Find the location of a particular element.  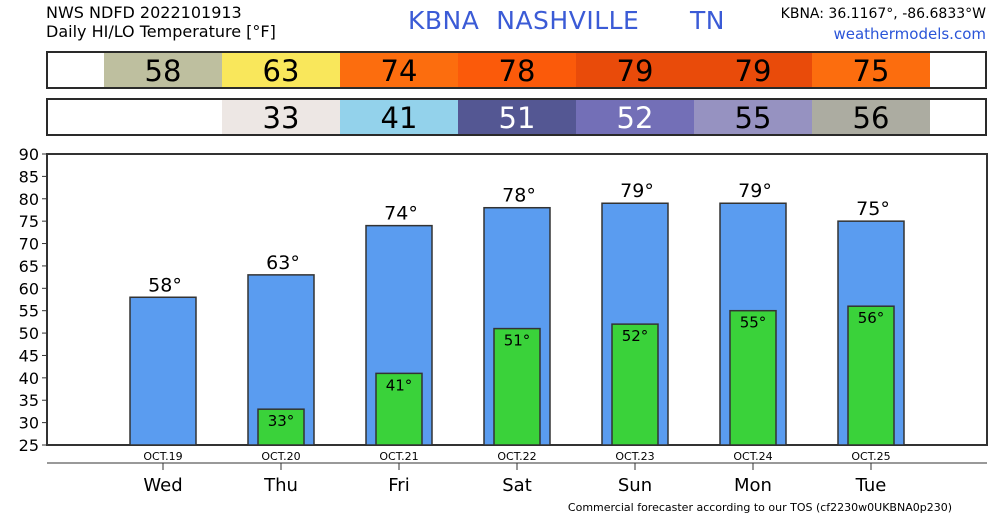

lo-temp-cell: 41 is located at coordinates (399, 117).